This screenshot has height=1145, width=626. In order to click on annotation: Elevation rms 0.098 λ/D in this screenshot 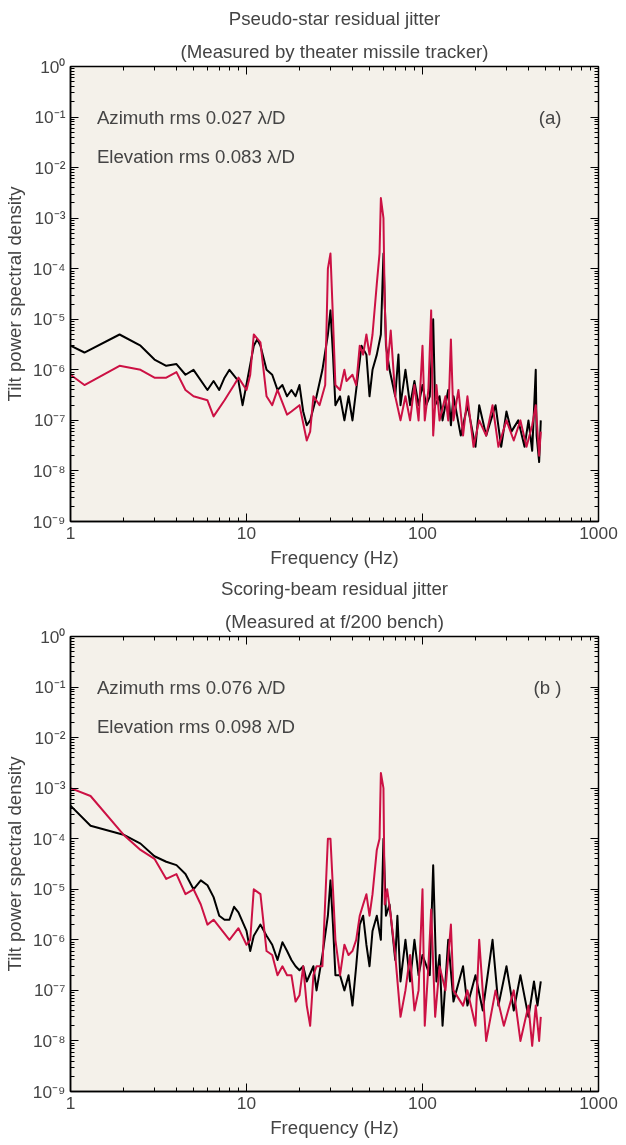, I will do `click(195, 726)`.